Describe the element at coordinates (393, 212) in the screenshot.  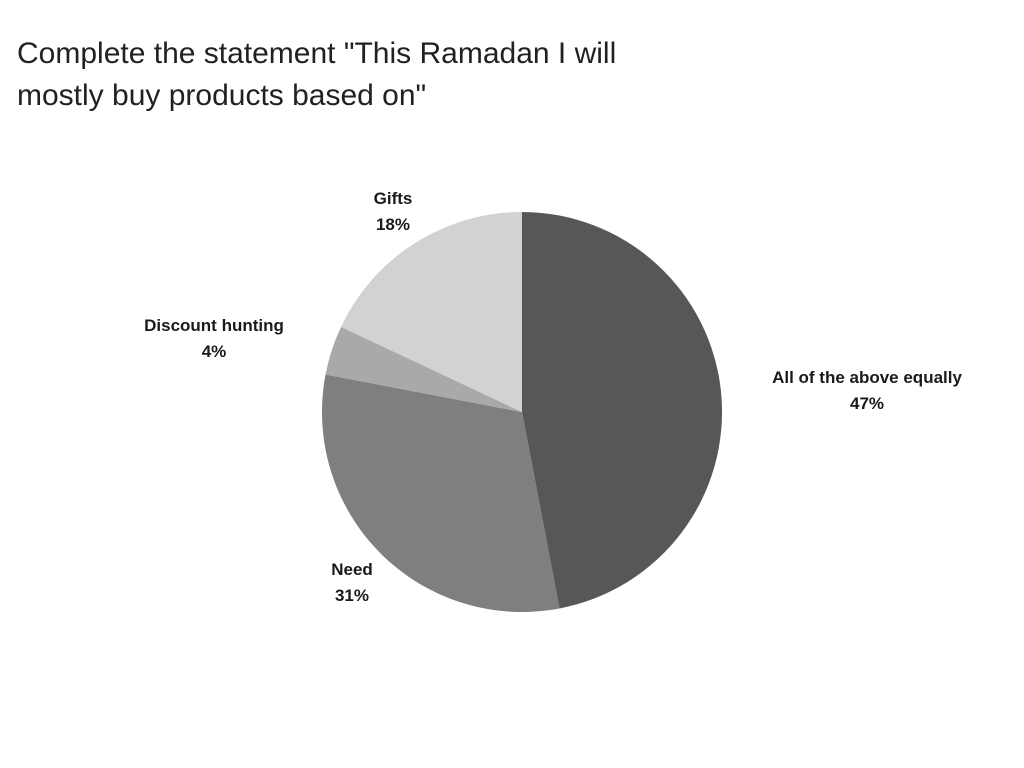
I see `slice-label-gifts: Gifts 18%` at that location.